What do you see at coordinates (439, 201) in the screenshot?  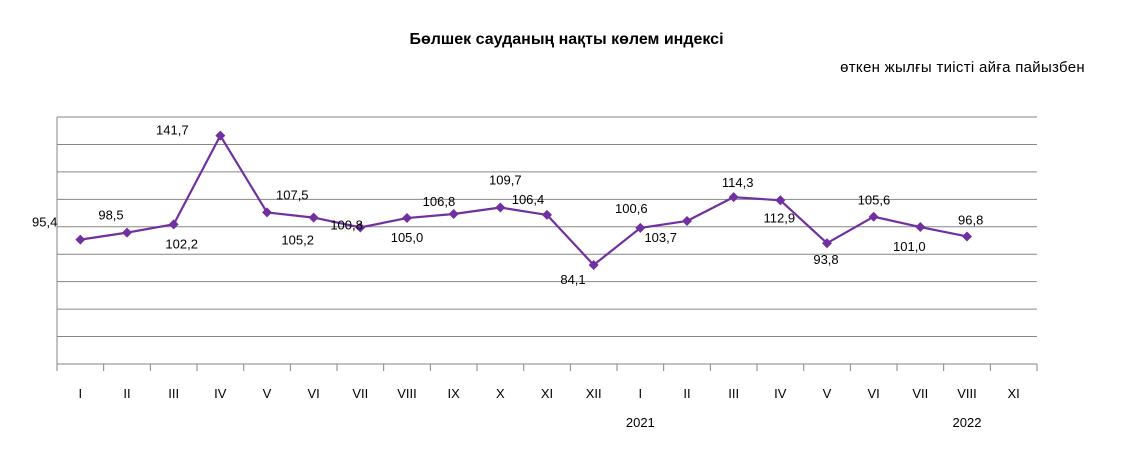 I see `data-label: 106,8` at bounding box center [439, 201].